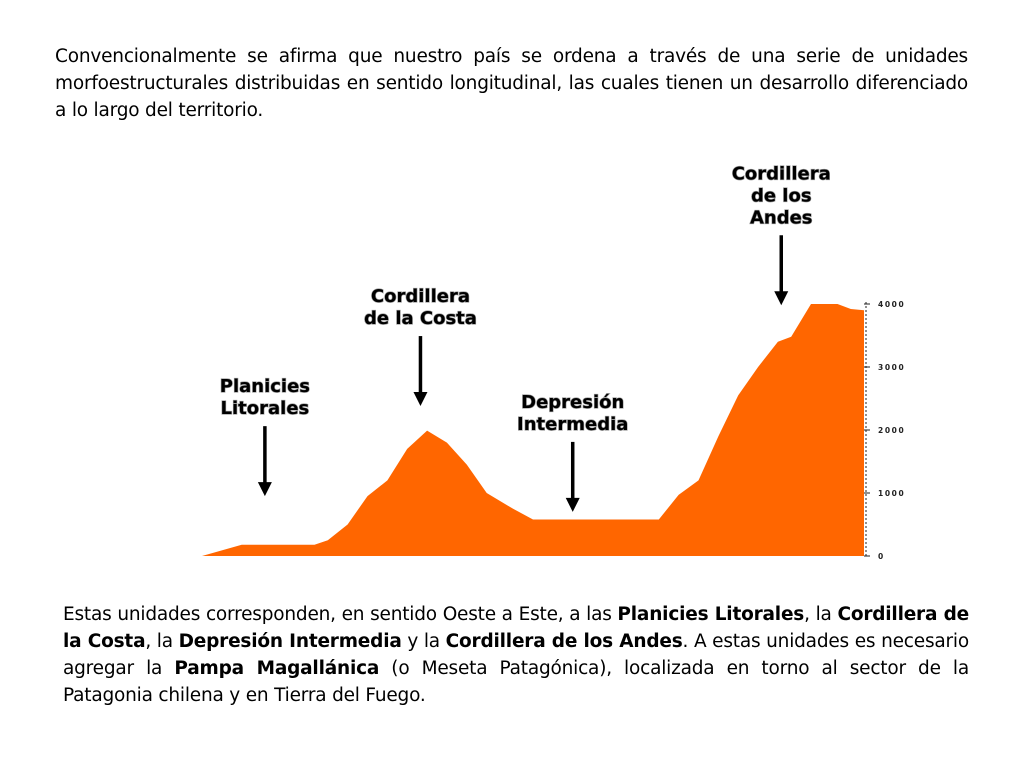  I want to click on summary-text-2: , la, so click(821, 614).